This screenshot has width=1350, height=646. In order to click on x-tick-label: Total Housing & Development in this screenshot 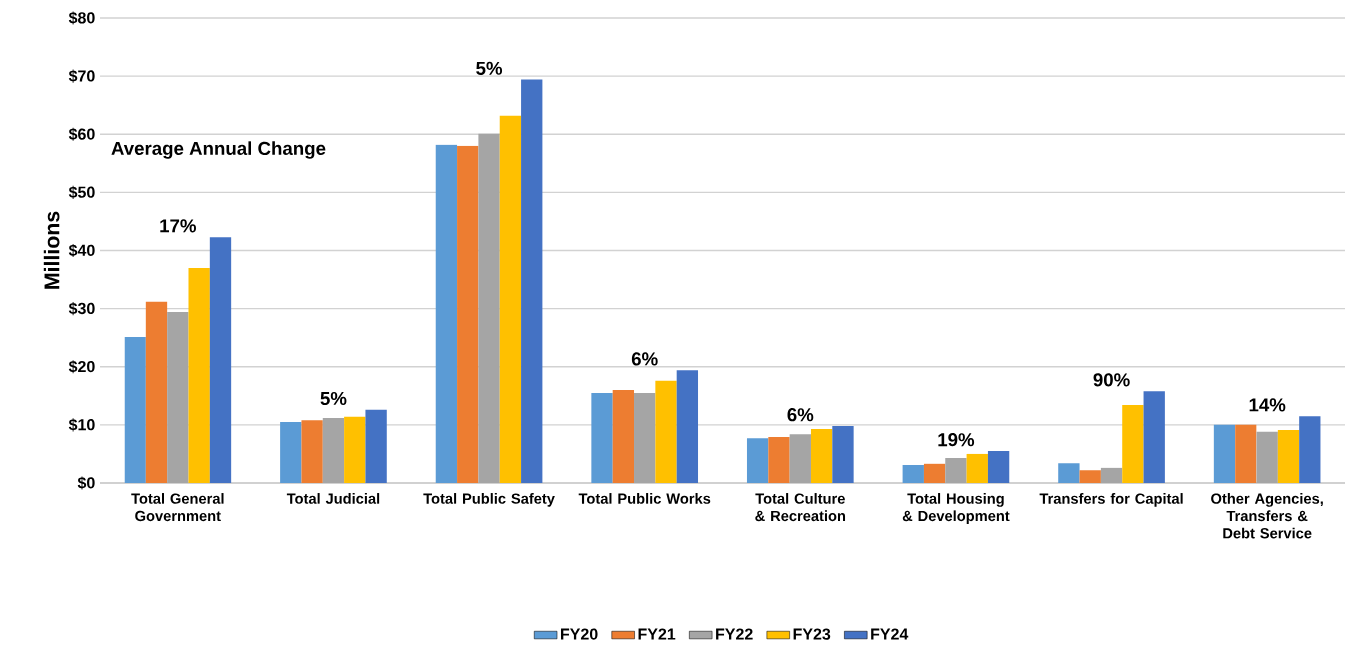, I will do `click(956, 509)`.